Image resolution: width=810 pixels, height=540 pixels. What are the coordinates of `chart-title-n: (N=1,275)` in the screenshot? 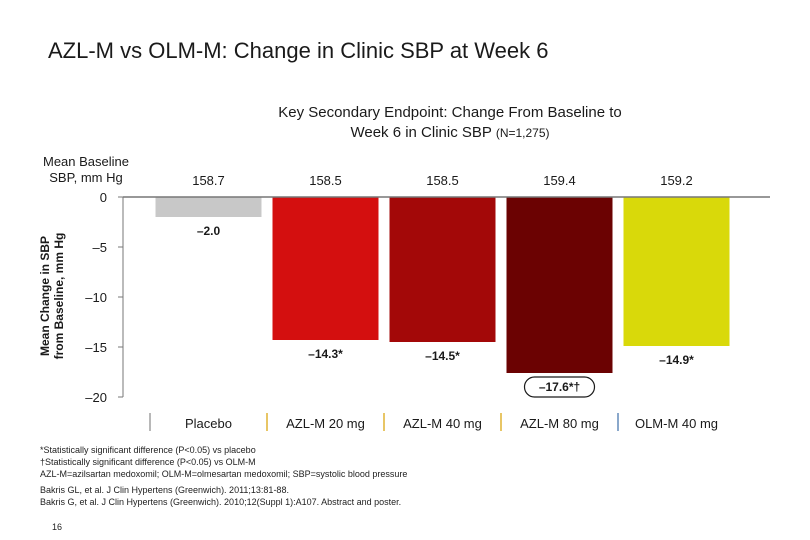 It's located at (522, 133).